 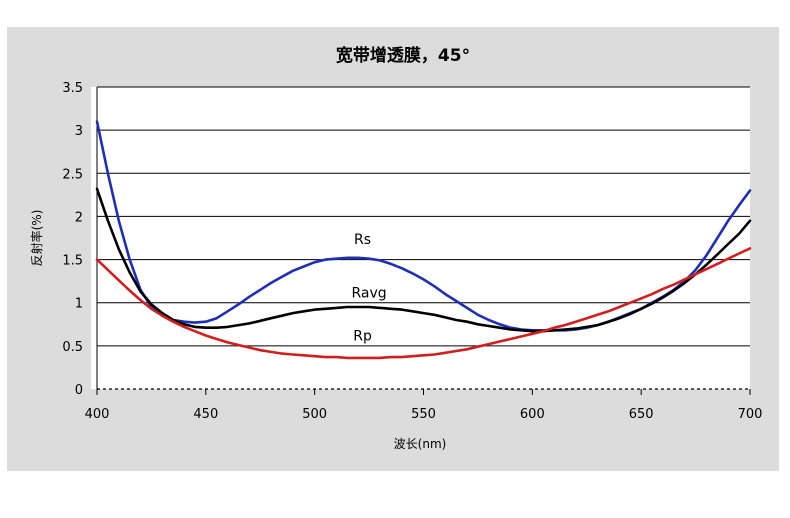 What do you see at coordinates (368, 294) in the screenshot?
I see `series-label-ravg: Ravg` at bounding box center [368, 294].